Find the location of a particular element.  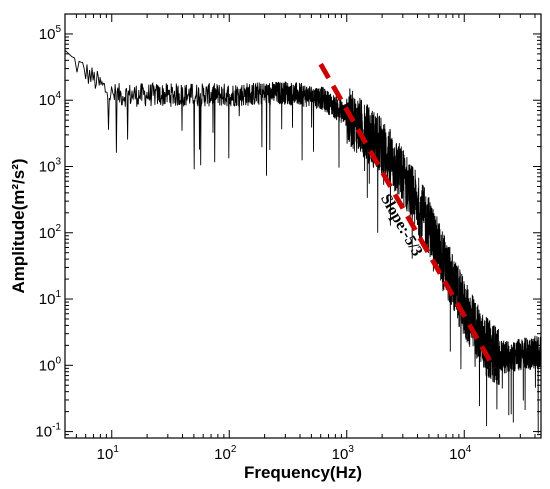

y-tick-label: 10⁴ is located at coordinates (50, 99).